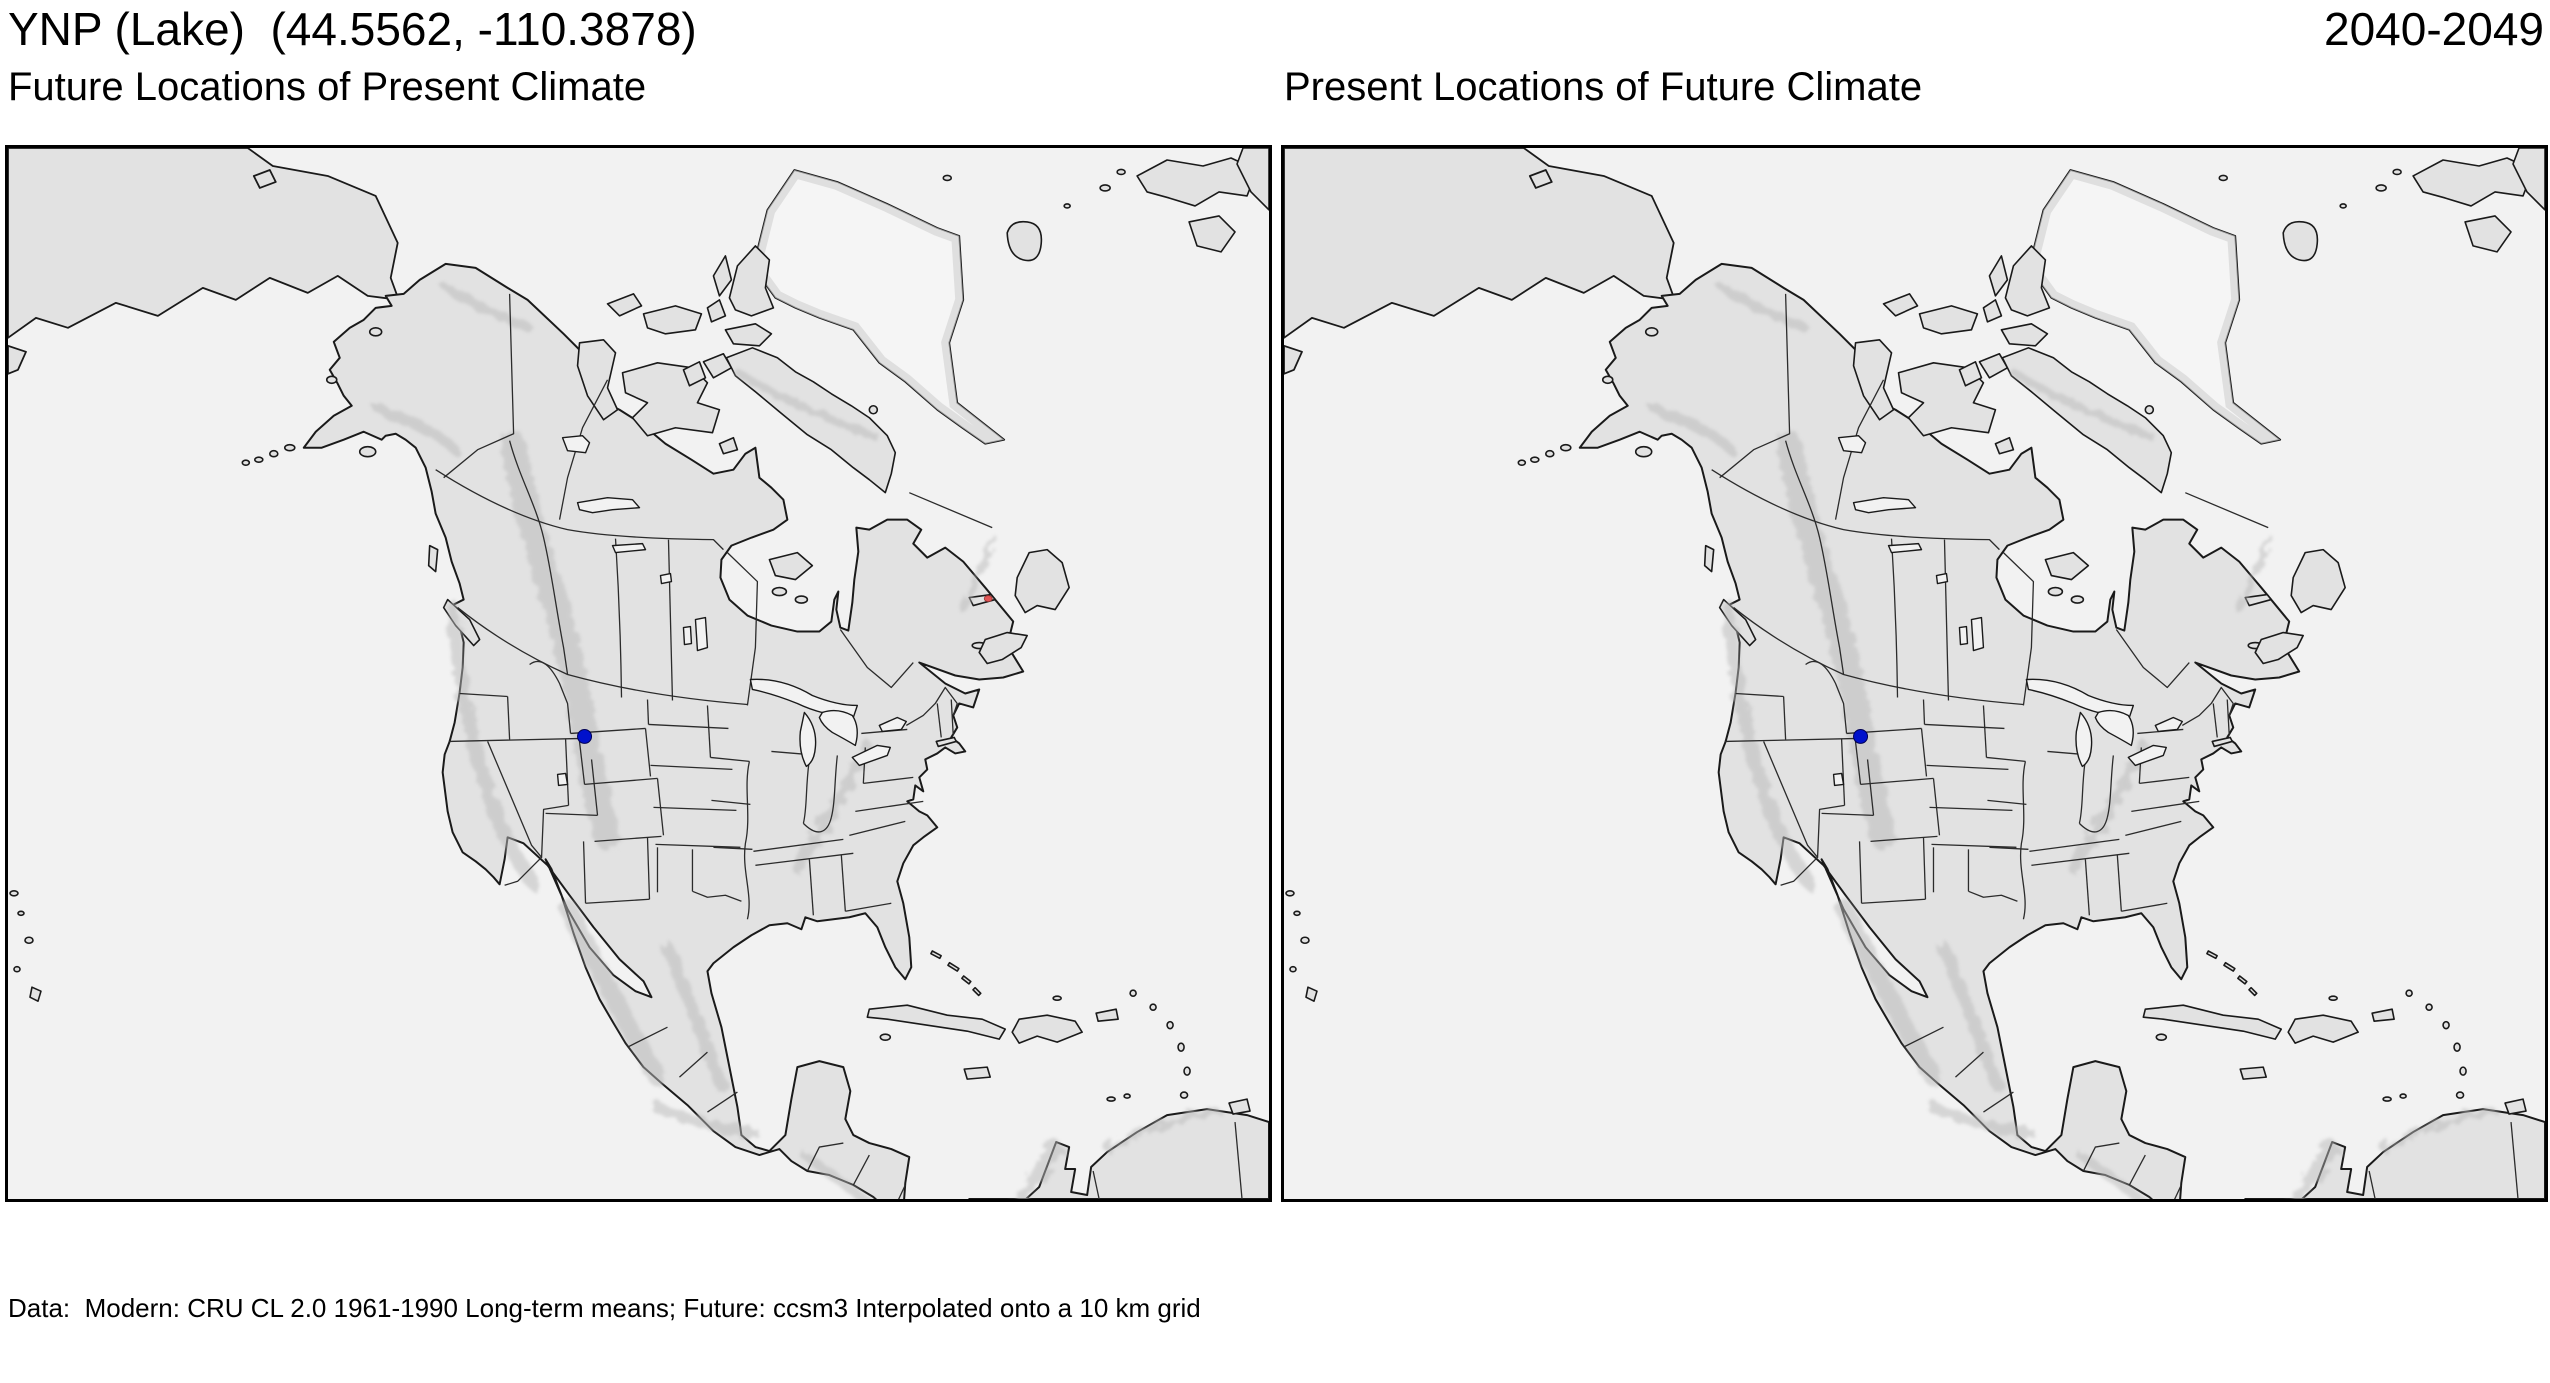 The image size is (2550, 1383). What do you see at coordinates (327, 87) in the screenshot?
I see `left-map-subtitle: Future Locations of Present Climate` at bounding box center [327, 87].